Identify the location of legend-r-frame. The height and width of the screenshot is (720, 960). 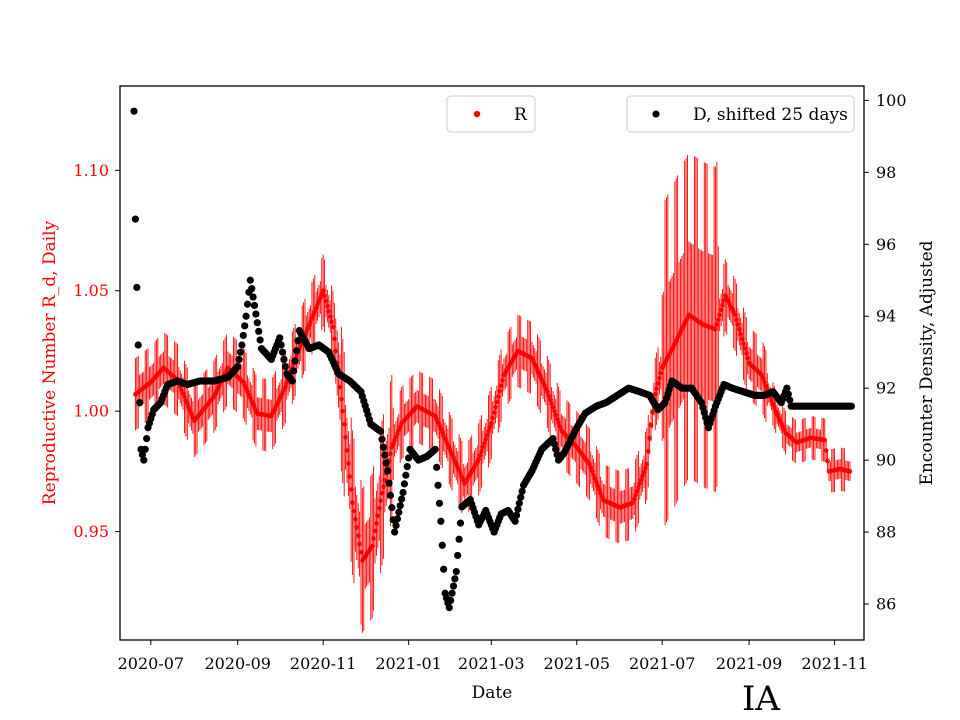
(491, 114).